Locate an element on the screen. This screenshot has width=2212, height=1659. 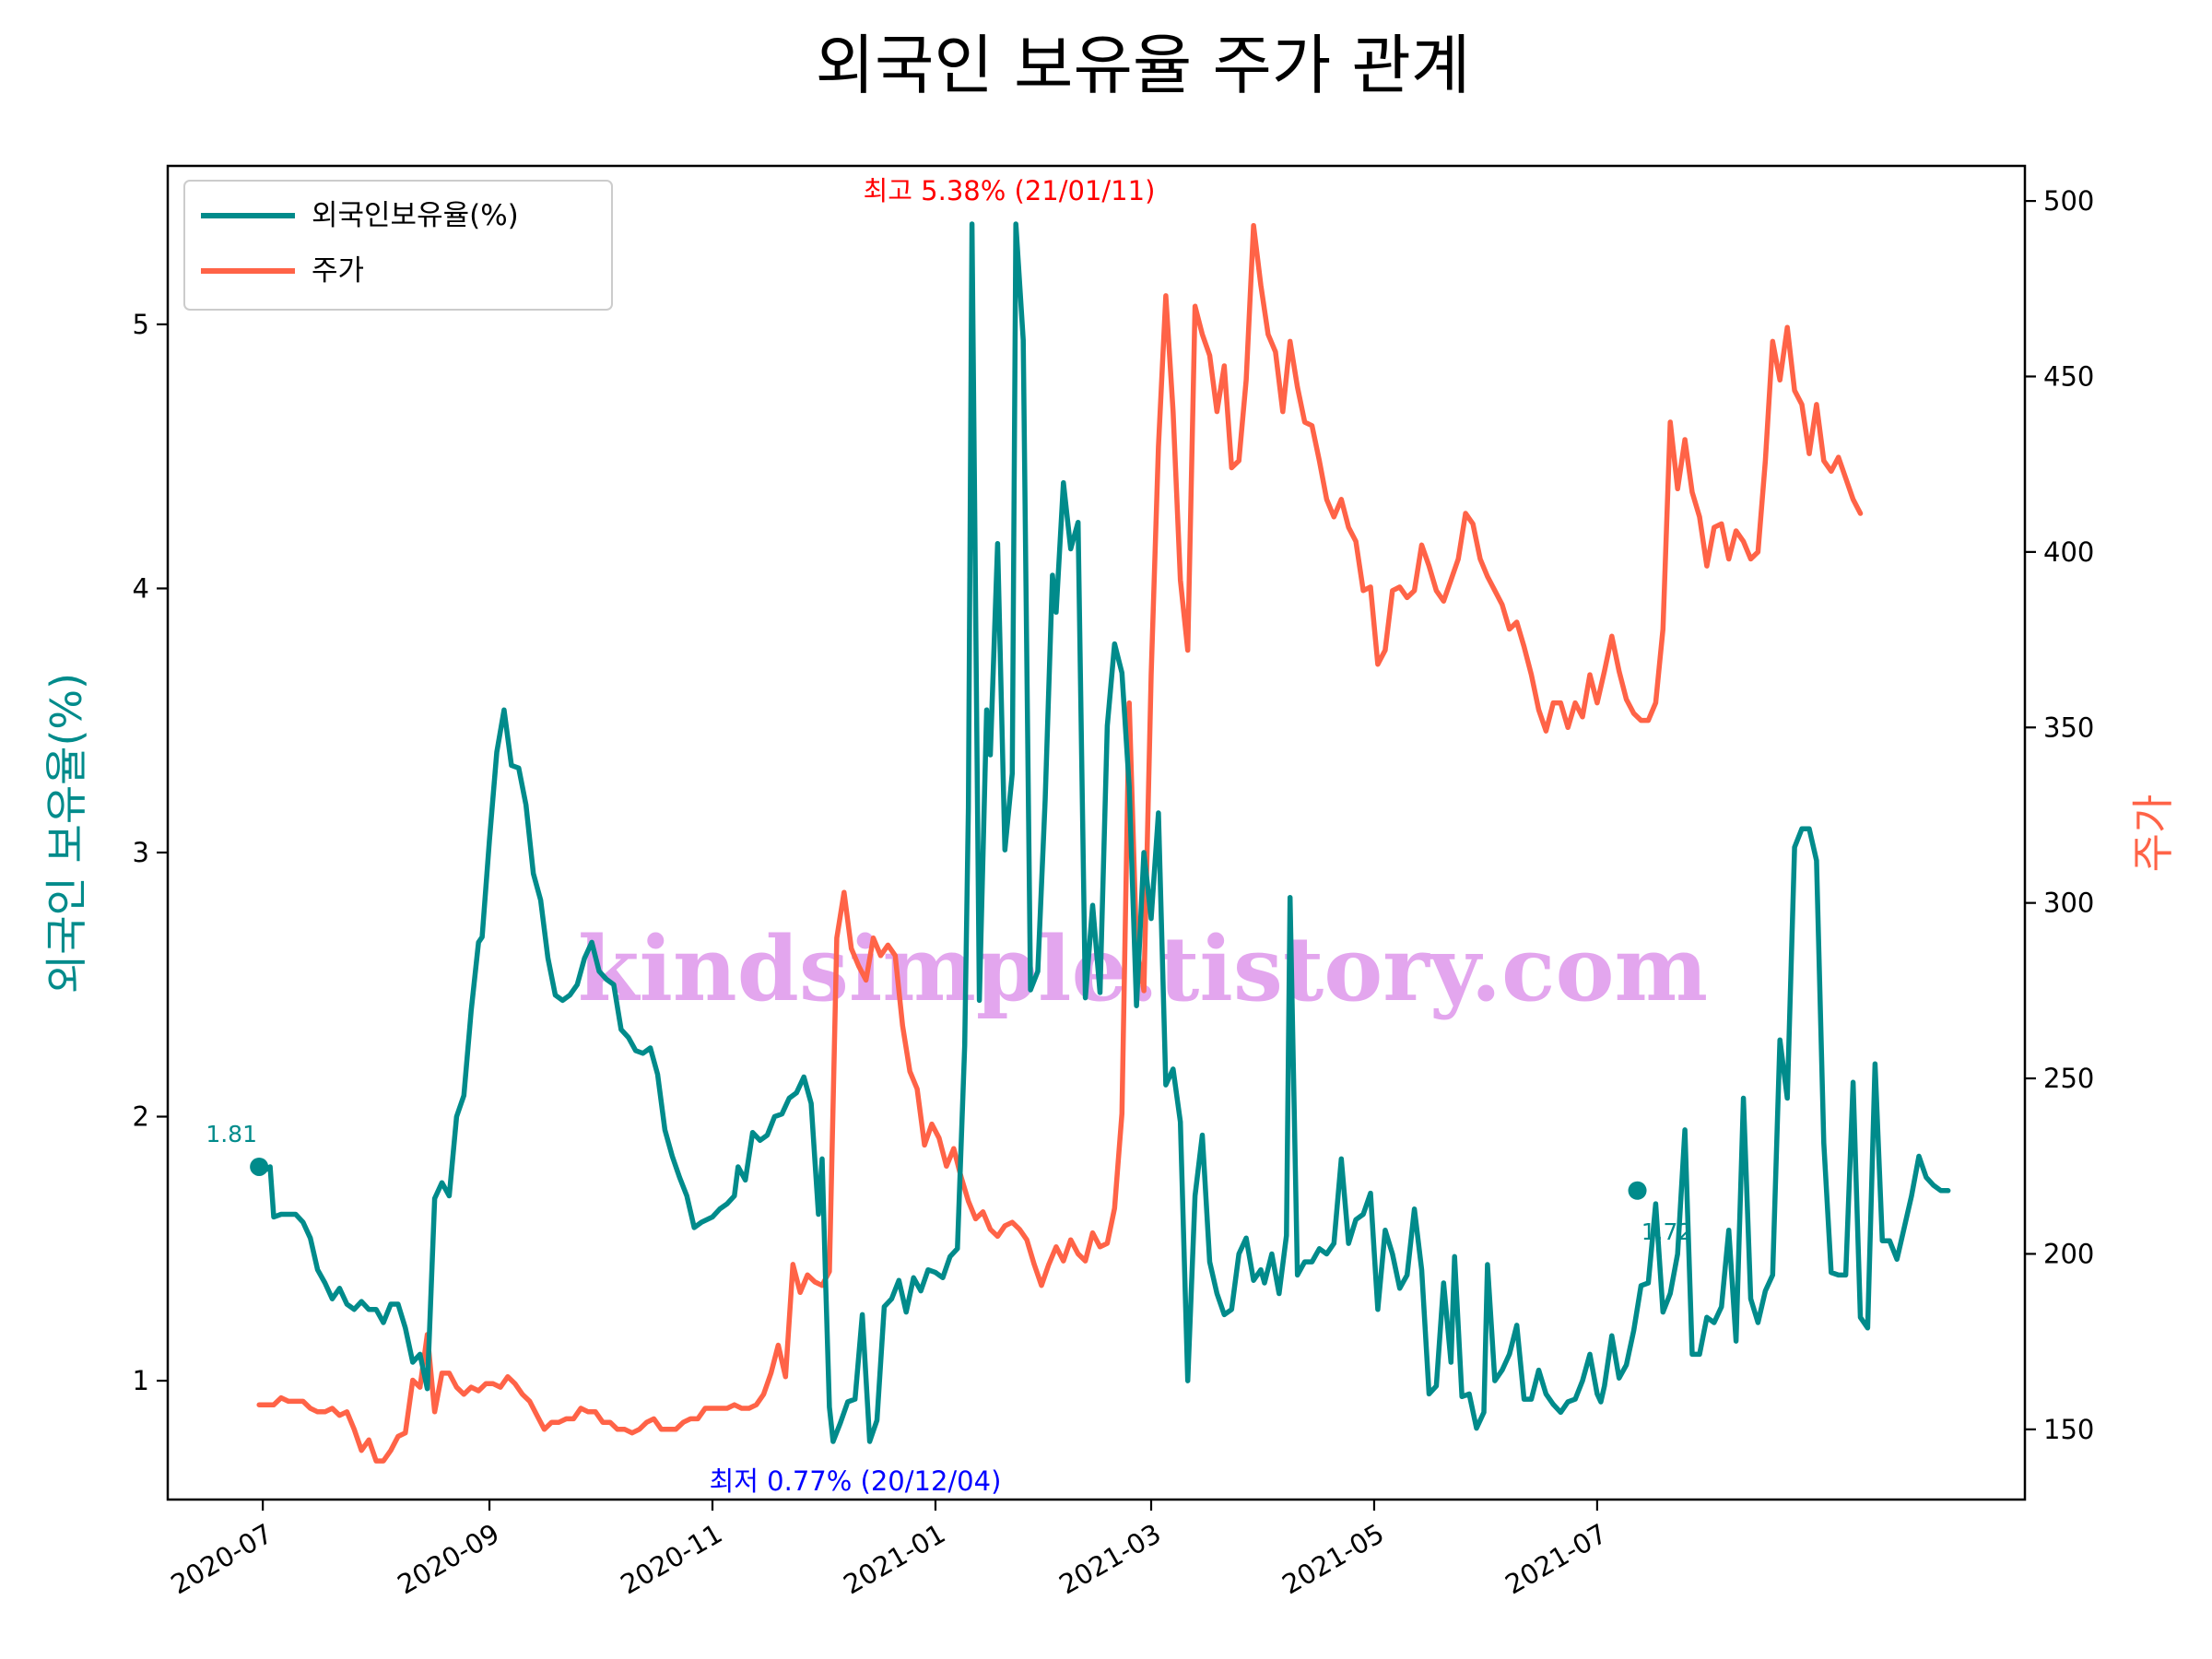
min-annotation: 최저 0.77% (20/12/04) is located at coordinates (856, 1481).